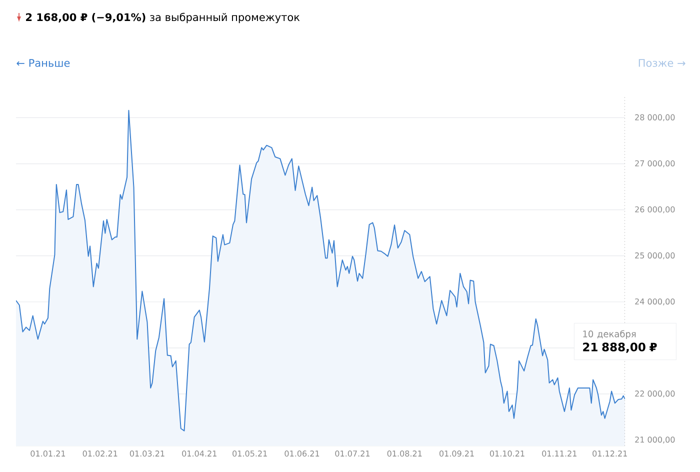  Describe the element at coordinates (655, 440) in the screenshot. I see `y-tick-label: 21 000,00` at that location.